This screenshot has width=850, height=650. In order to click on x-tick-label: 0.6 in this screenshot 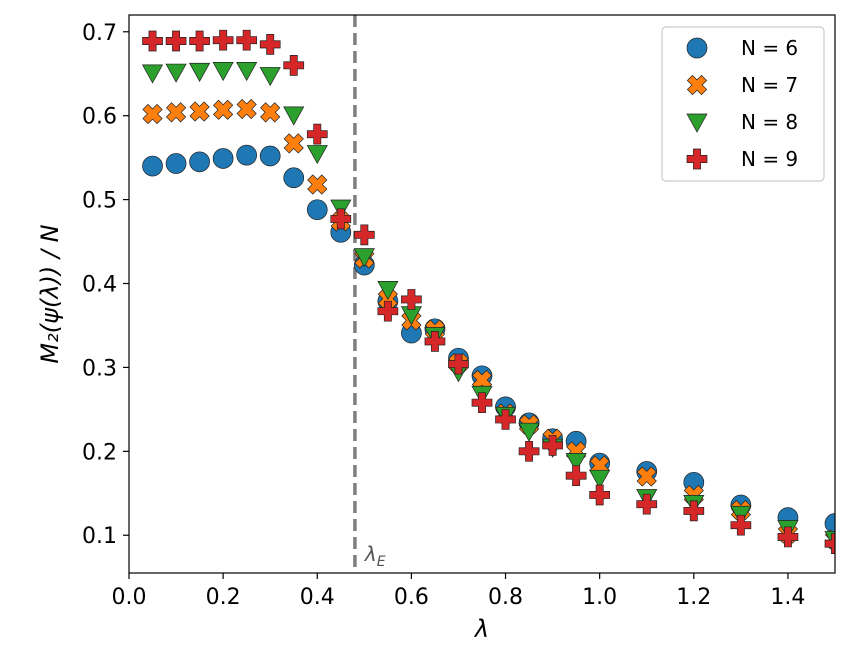, I will do `click(411, 597)`.